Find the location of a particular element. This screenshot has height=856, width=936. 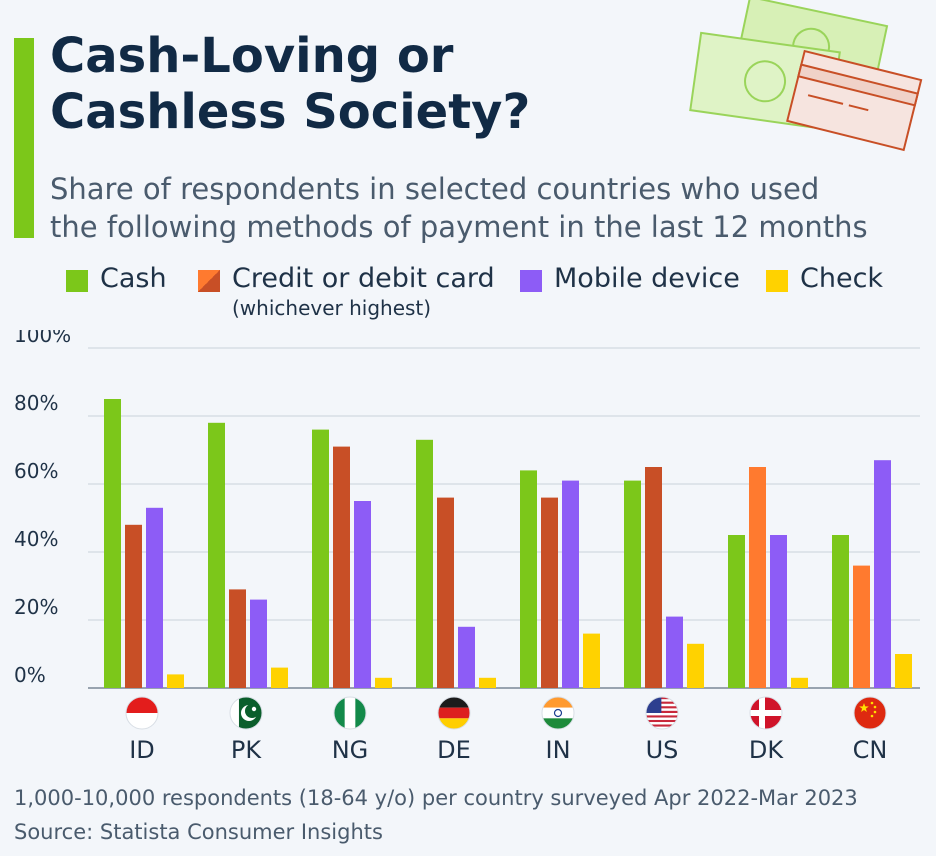

category-label: NG is located at coordinates (350, 750).